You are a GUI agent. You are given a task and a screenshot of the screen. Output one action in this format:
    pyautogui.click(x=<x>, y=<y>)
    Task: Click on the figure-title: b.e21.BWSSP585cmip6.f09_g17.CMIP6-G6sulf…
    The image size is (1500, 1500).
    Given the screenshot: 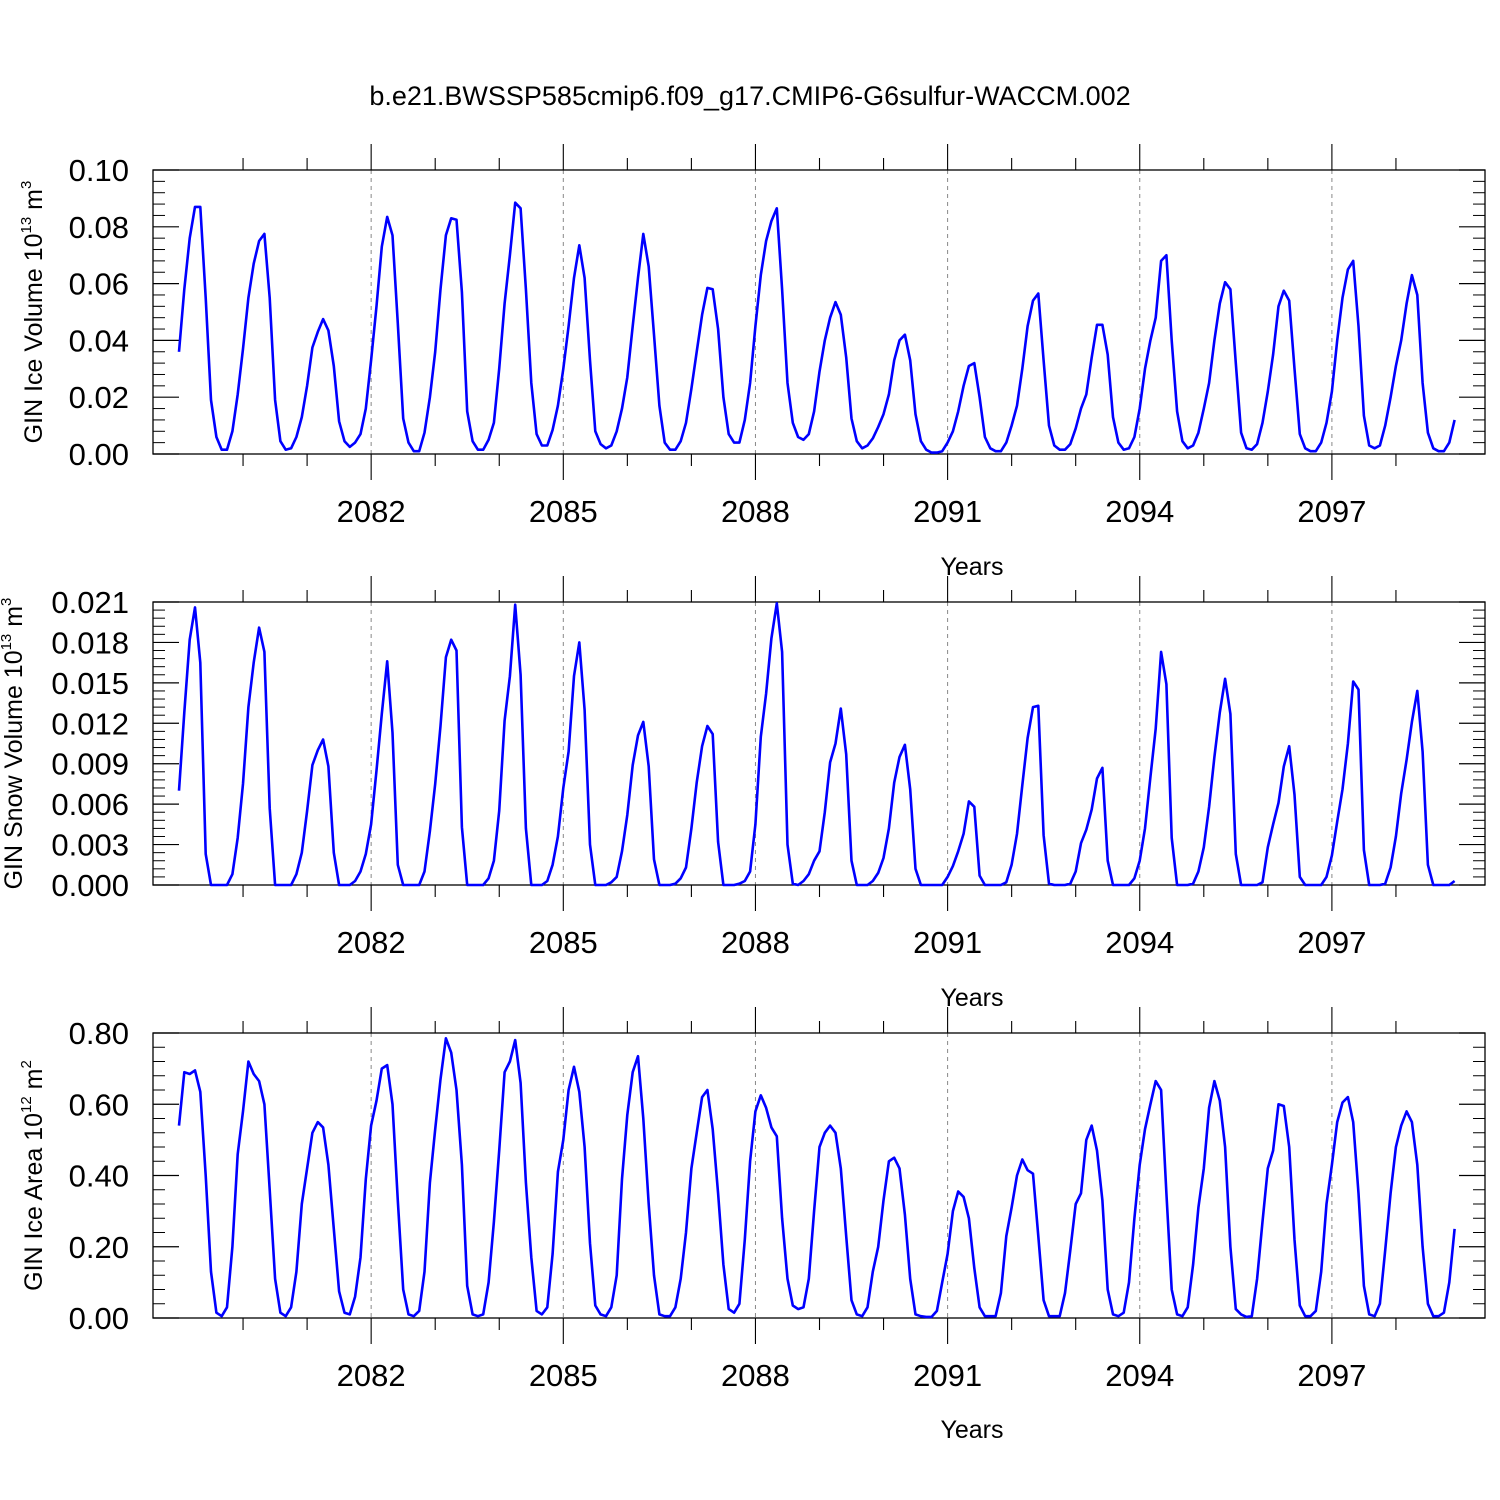 What is the action you would take?
    pyautogui.click(x=749, y=96)
    